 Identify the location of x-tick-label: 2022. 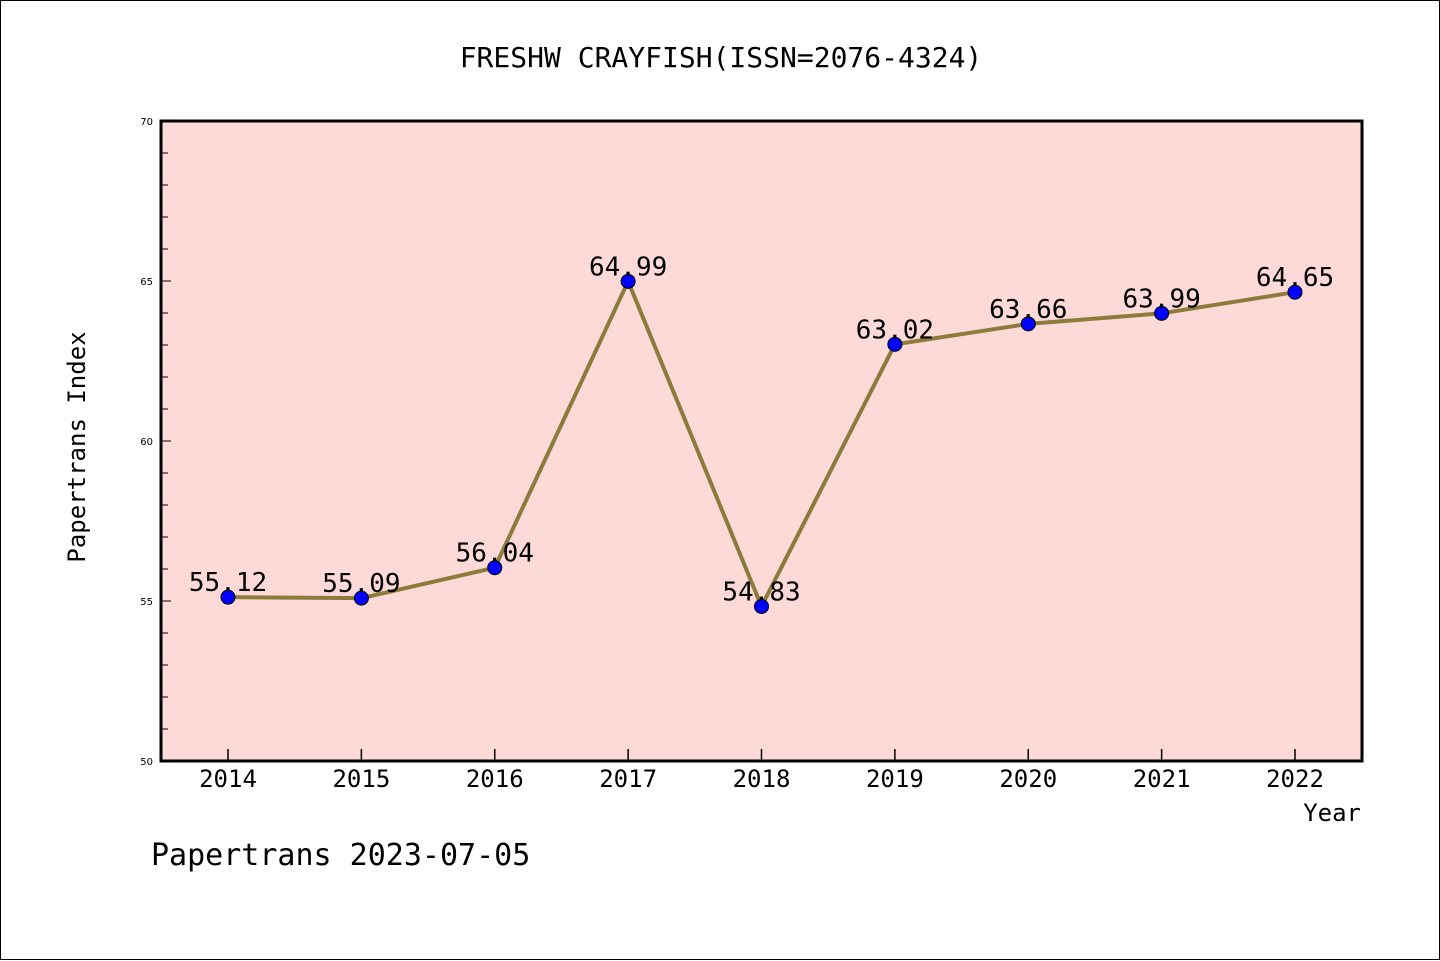
(1295, 779).